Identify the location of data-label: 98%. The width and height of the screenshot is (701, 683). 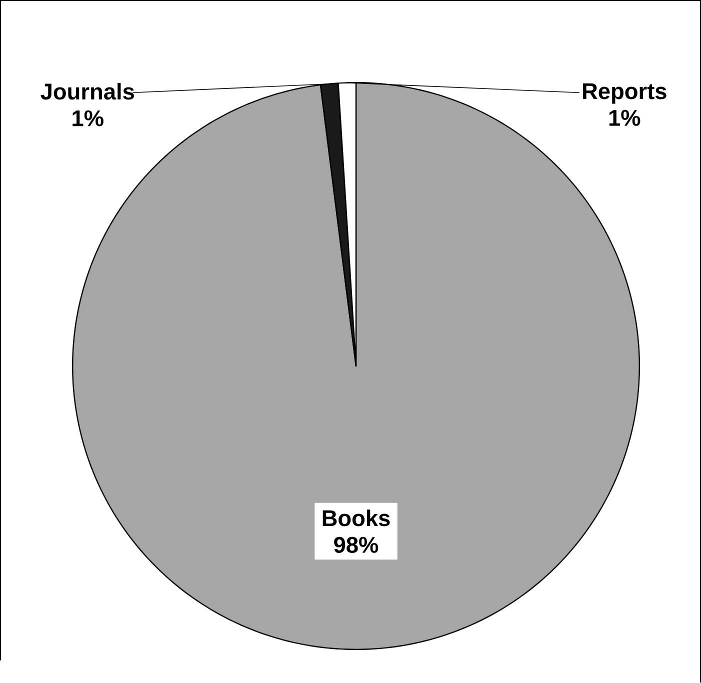
(356, 544).